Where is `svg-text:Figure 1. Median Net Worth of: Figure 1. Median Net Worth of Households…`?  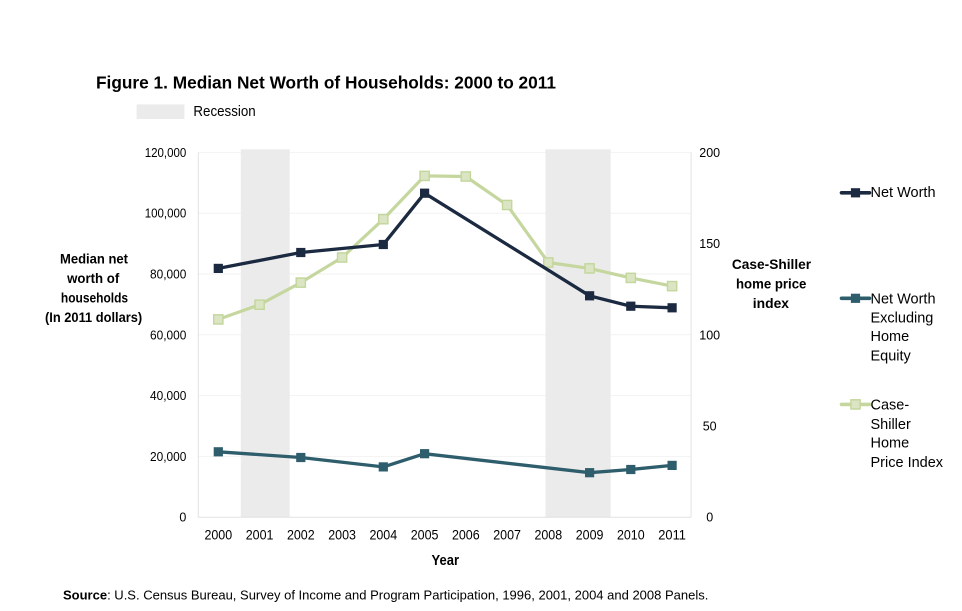 svg-text:Figure 1. Median Net Worth of: Figure 1. Median Net Worth of Households… is located at coordinates (326, 82).